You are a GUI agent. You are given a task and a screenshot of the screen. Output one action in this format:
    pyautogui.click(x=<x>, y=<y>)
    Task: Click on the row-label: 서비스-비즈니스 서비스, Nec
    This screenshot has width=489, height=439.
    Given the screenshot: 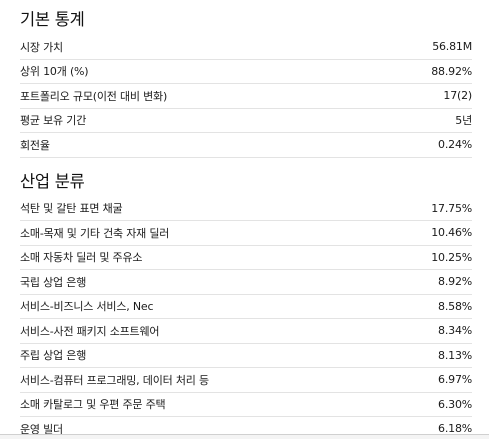 What is the action you would take?
    pyautogui.click(x=87, y=307)
    